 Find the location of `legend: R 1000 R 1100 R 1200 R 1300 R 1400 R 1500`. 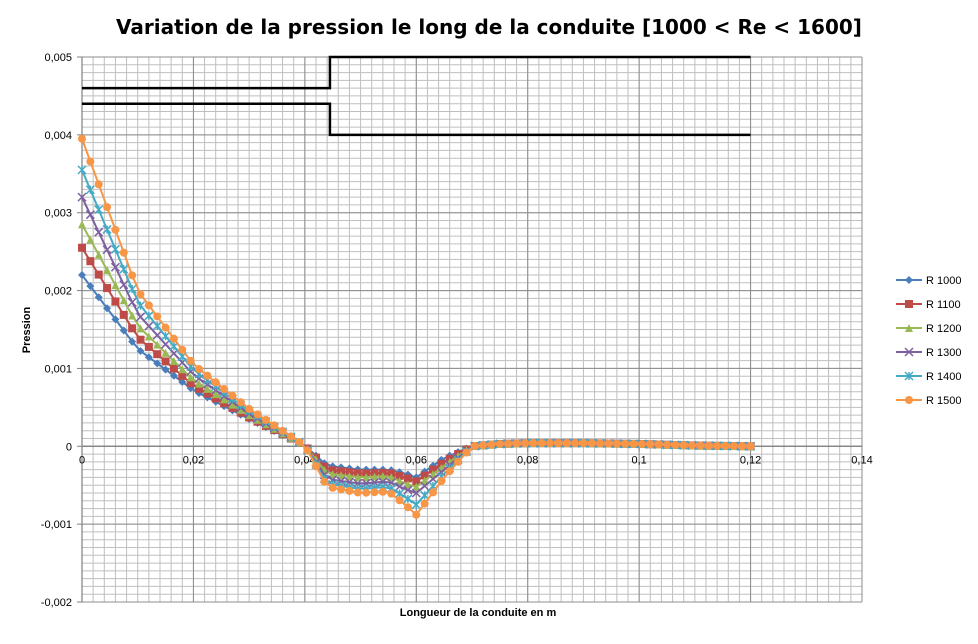

legend: R 1000 R 1100 R 1200 R 1300 R 1400 R 1500 is located at coordinates (928, 341).